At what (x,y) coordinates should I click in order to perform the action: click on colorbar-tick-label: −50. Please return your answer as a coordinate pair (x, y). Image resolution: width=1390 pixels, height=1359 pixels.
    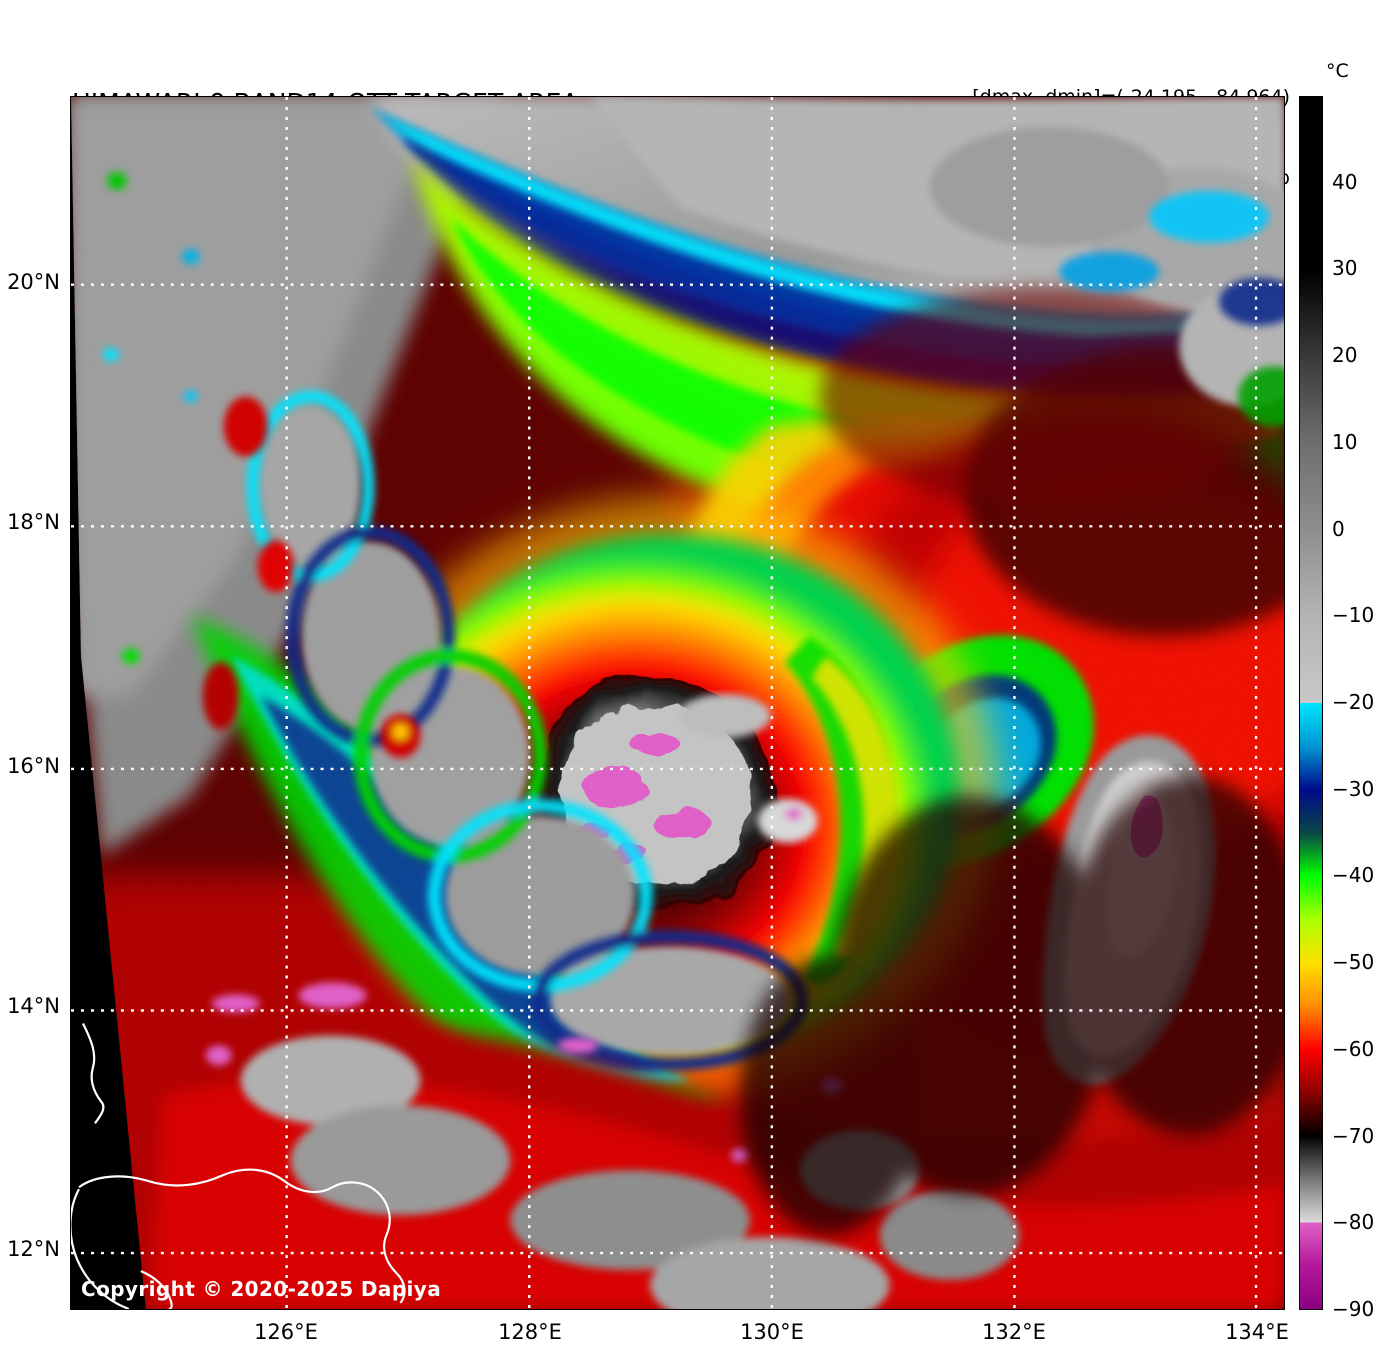
    Looking at the image, I should click on (1353, 962).